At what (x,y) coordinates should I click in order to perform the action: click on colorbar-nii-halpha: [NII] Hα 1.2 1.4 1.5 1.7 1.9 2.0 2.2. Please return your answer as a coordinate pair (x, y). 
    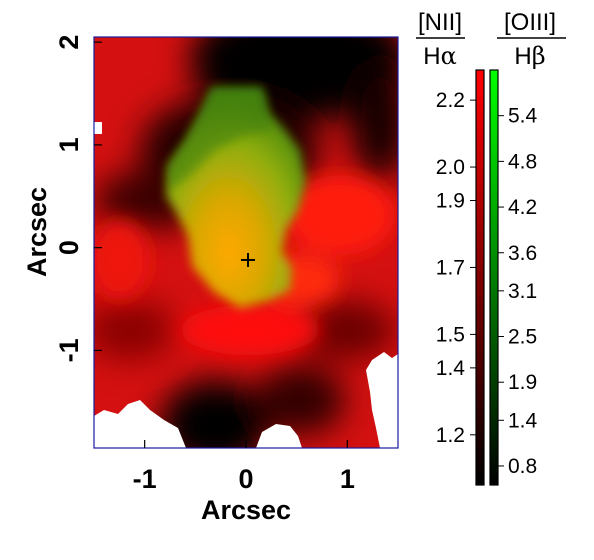
    Looking at the image, I should click on (450, 247).